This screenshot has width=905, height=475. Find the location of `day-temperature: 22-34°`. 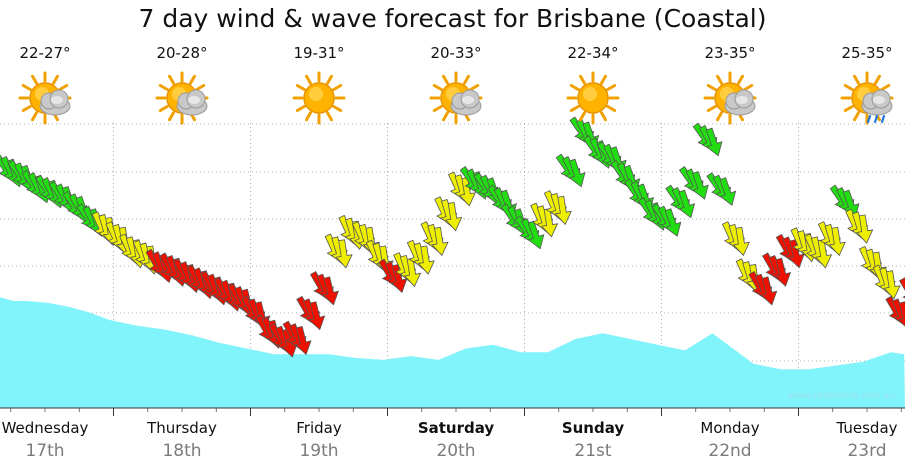

day-temperature: 22-34° is located at coordinates (593, 53).